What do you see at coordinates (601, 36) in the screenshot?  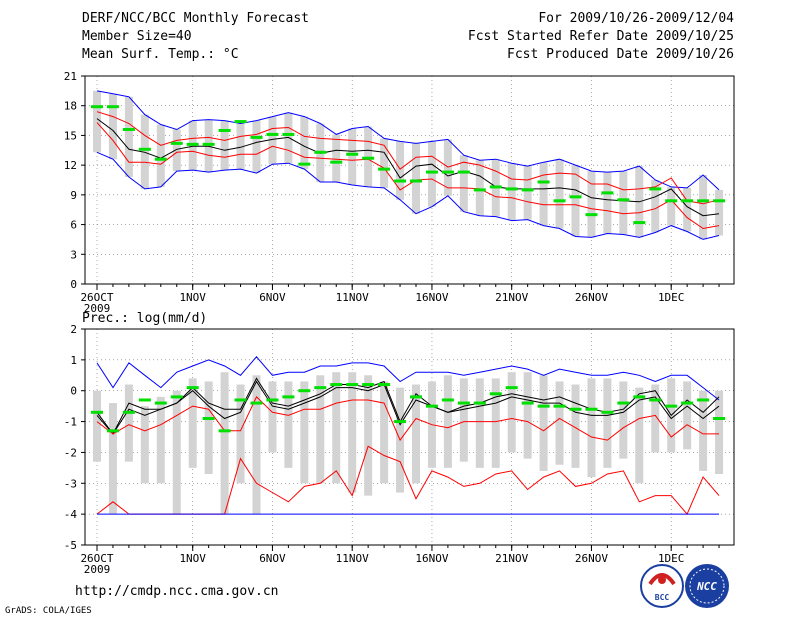 I see `forecast-refer-date: Fcst Started Refer Date 2009/10/25` at bounding box center [601, 36].